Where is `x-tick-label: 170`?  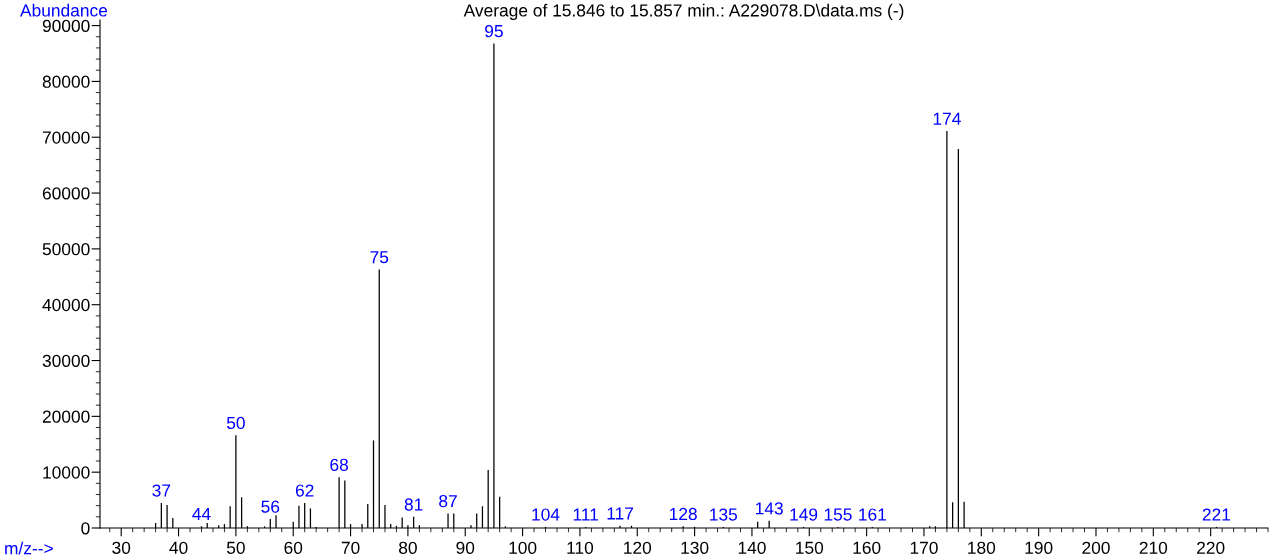
x-tick-label: 170 is located at coordinates (924, 547).